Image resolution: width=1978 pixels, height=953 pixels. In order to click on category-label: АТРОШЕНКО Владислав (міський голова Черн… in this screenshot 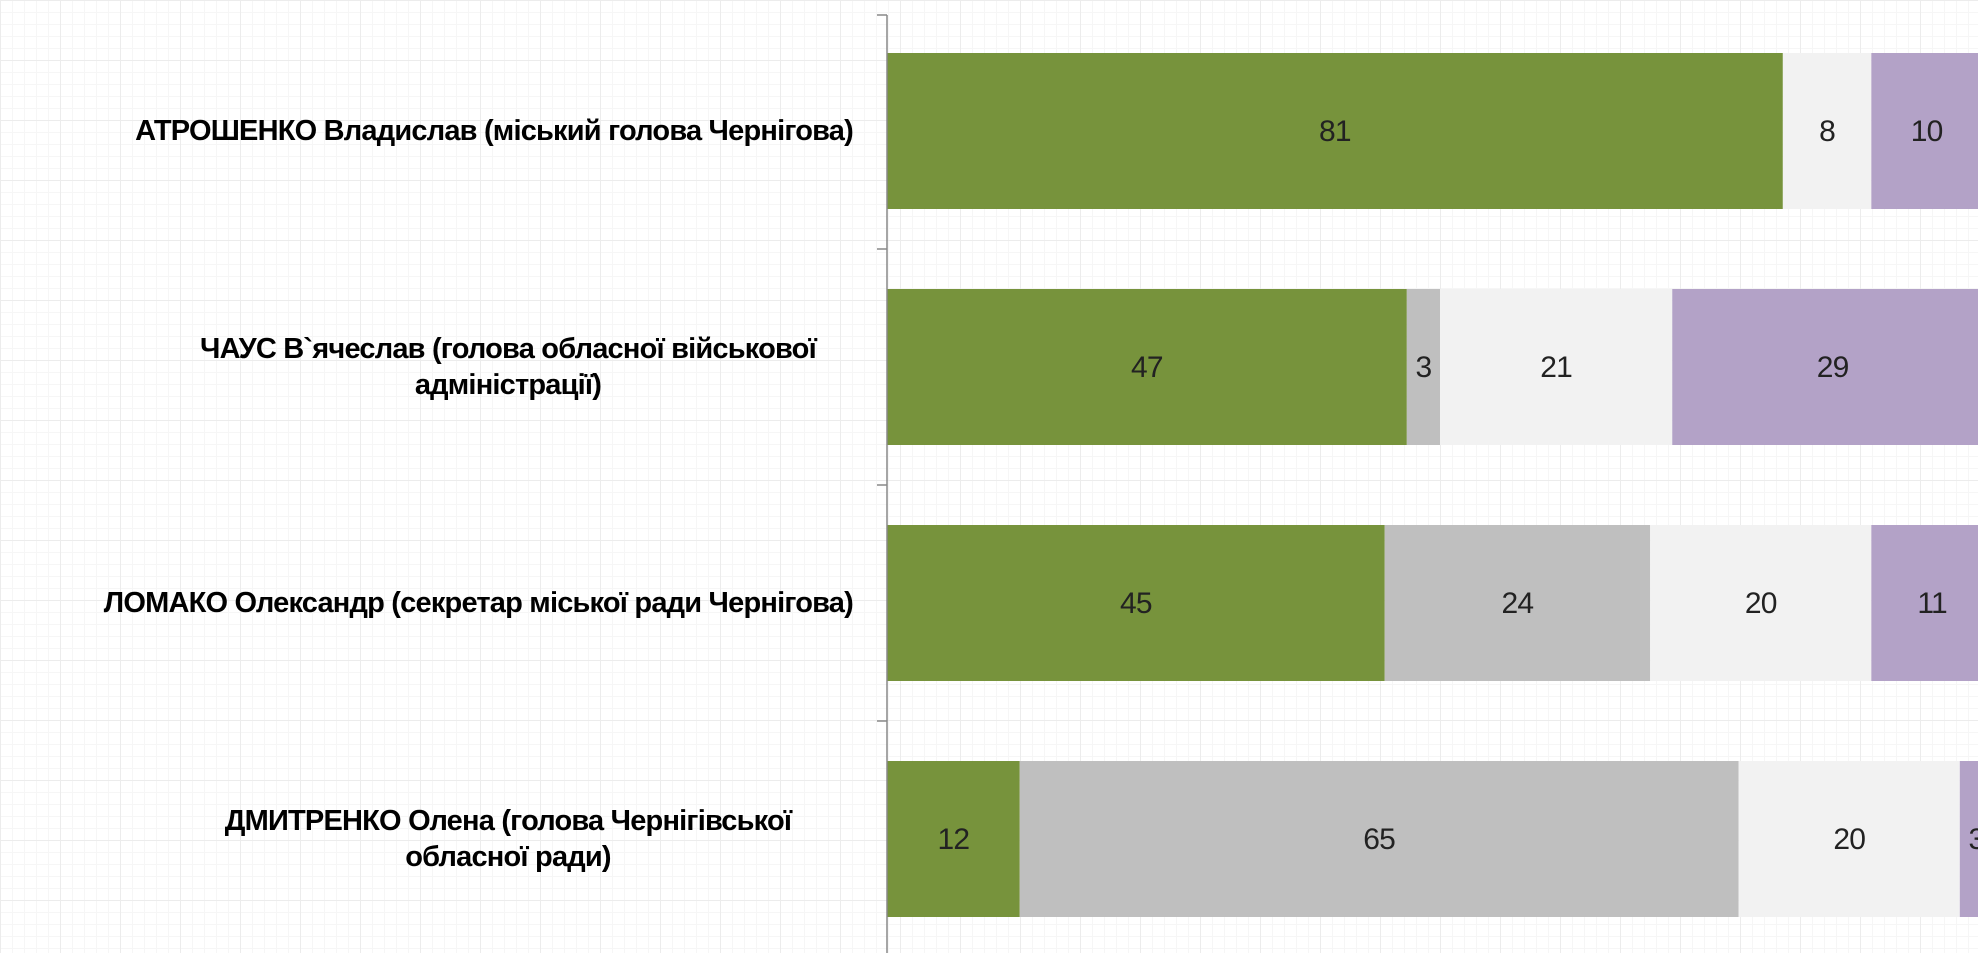, I will do `click(494, 130)`.